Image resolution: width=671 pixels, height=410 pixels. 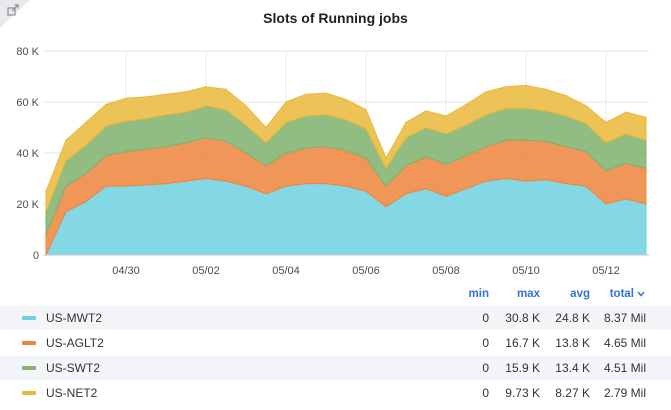 I want to click on legend-value-avg: 13.4 K, so click(x=572, y=368).